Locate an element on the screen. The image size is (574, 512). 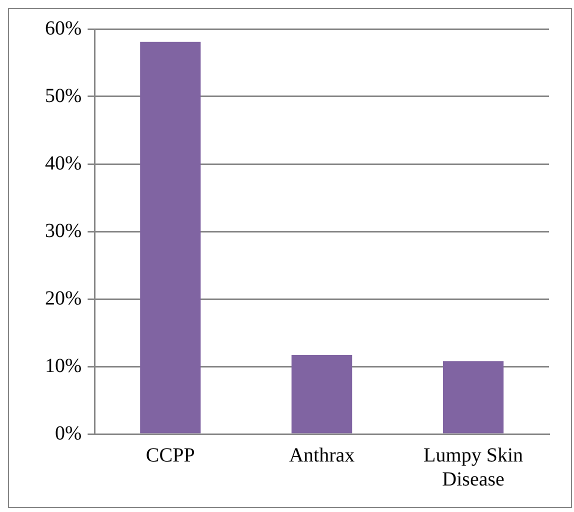
y-tick-label: 20% is located at coordinates (63, 298).